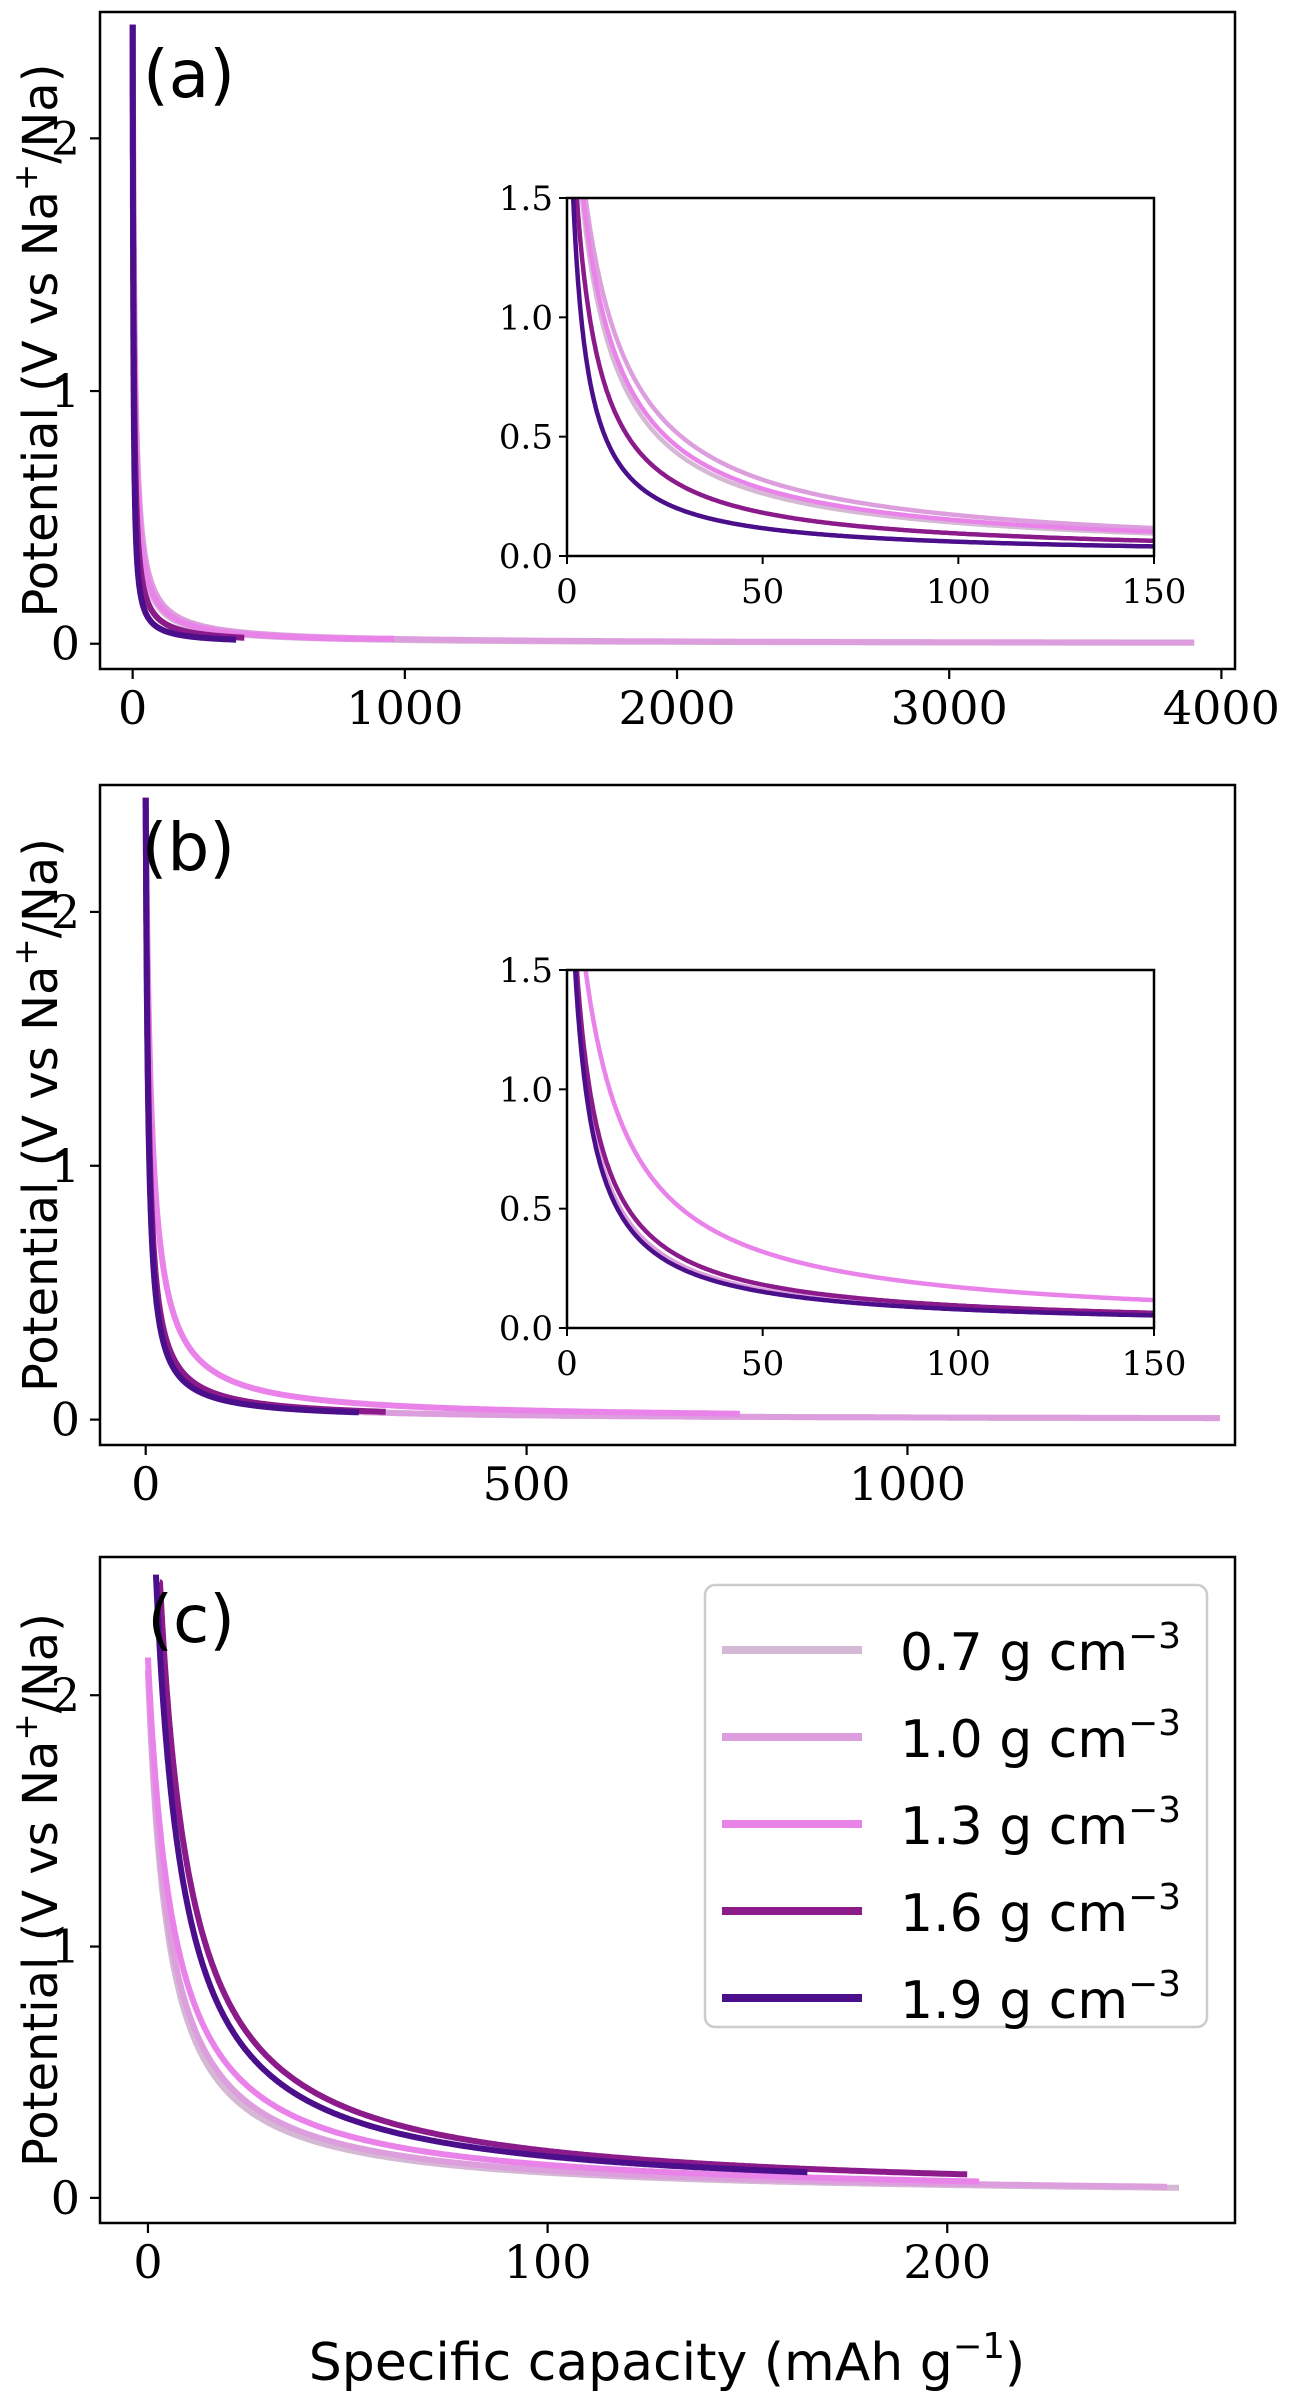 The image size is (1290, 2400). I want to click on x-tick-label: 4000, so click(1221, 708).